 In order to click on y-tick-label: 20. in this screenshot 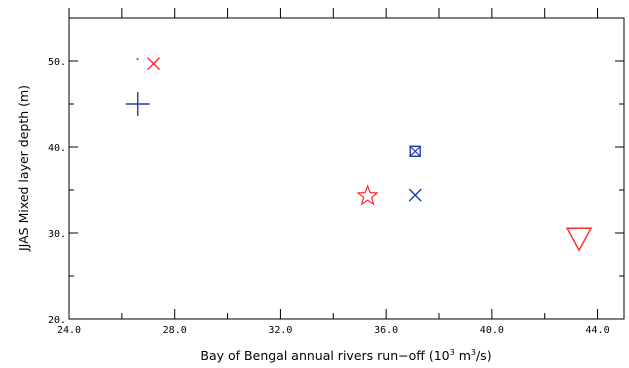, I will do `click(57, 320)`.